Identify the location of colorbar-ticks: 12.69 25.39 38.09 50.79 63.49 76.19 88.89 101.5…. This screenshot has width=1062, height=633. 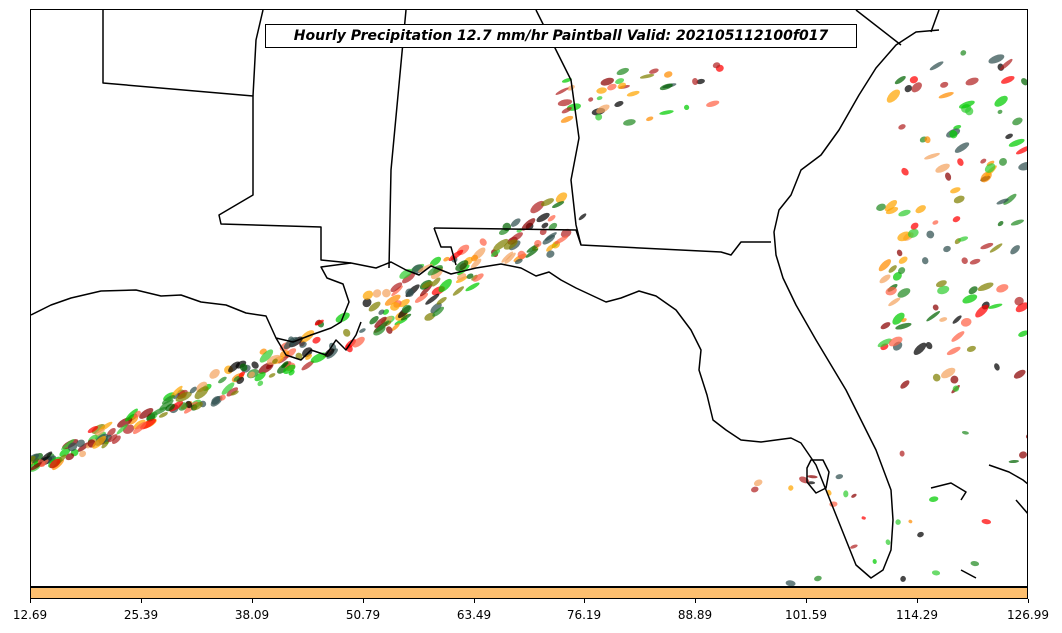
(531, 616).